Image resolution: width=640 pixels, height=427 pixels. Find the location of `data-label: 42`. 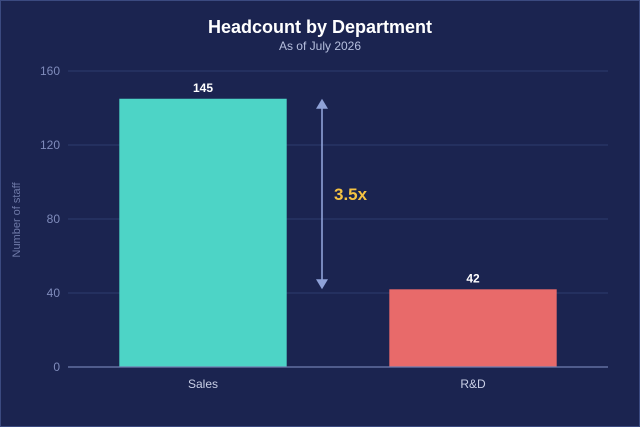

data-label: 42 is located at coordinates (473, 278).